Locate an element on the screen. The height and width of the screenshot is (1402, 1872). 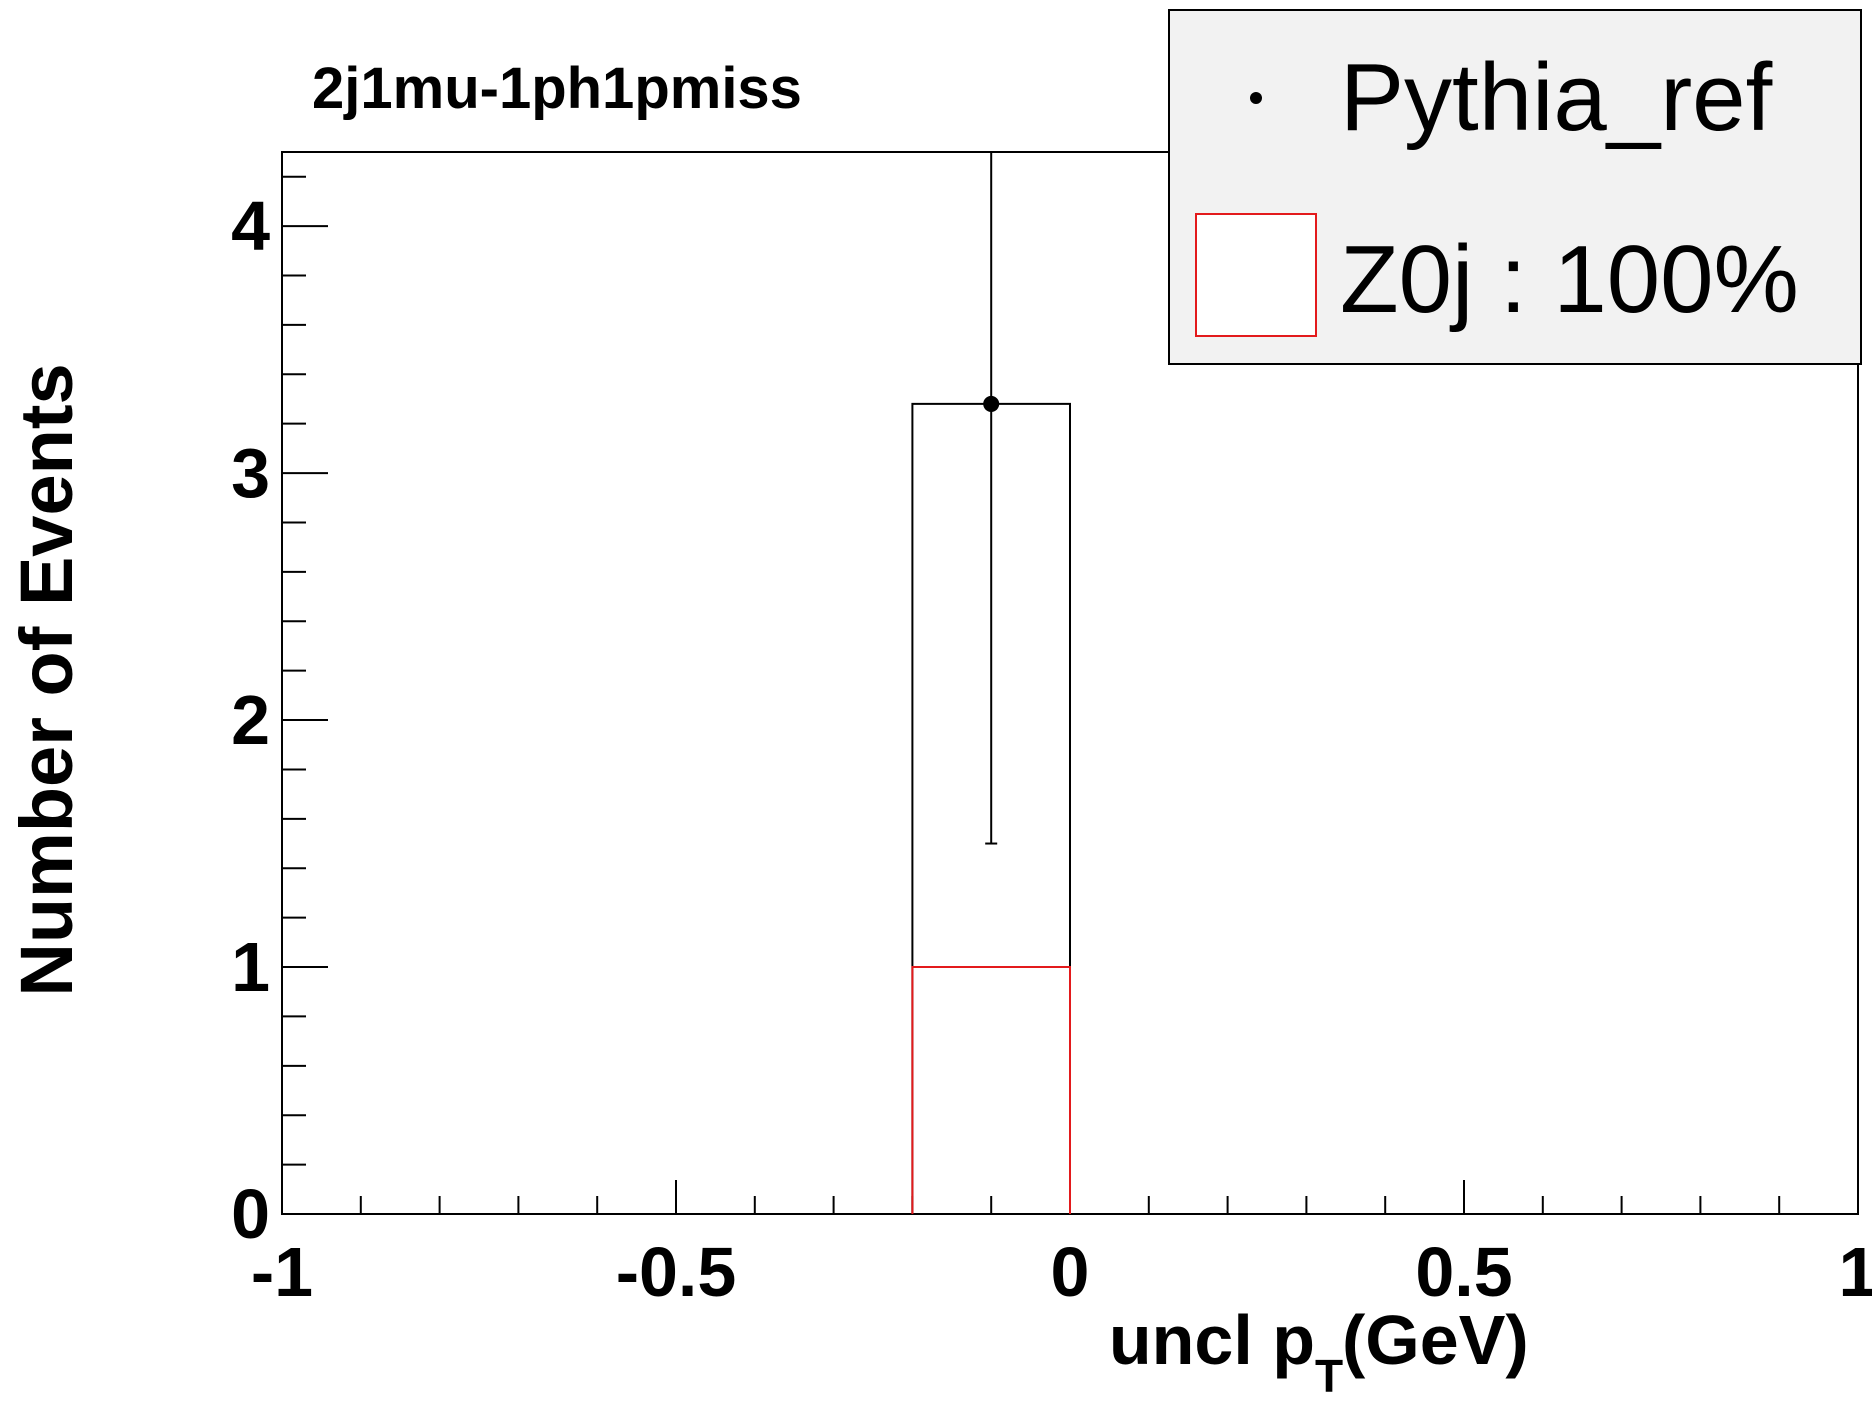
legend-marker-point is located at coordinates (1256, 98).